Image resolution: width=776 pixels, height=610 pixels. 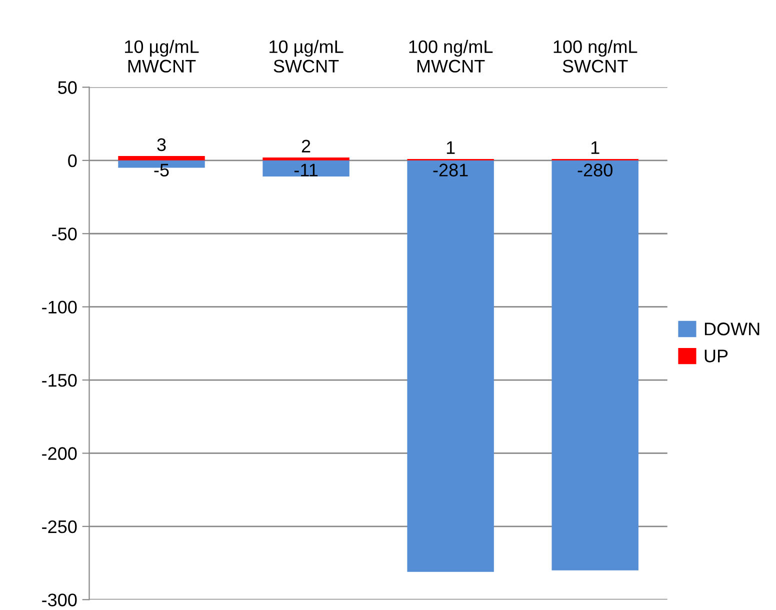 What do you see at coordinates (450, 170) in the screenshot?
I see `data-label: -281` at bounding box center [450, 170].